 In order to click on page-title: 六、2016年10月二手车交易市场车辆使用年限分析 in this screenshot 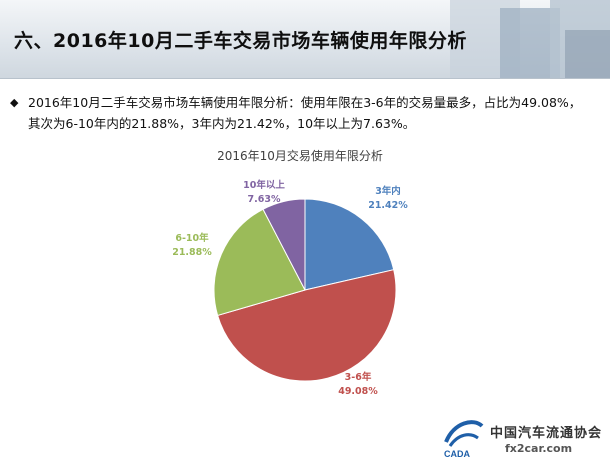, I will do `click(240, 41)`.